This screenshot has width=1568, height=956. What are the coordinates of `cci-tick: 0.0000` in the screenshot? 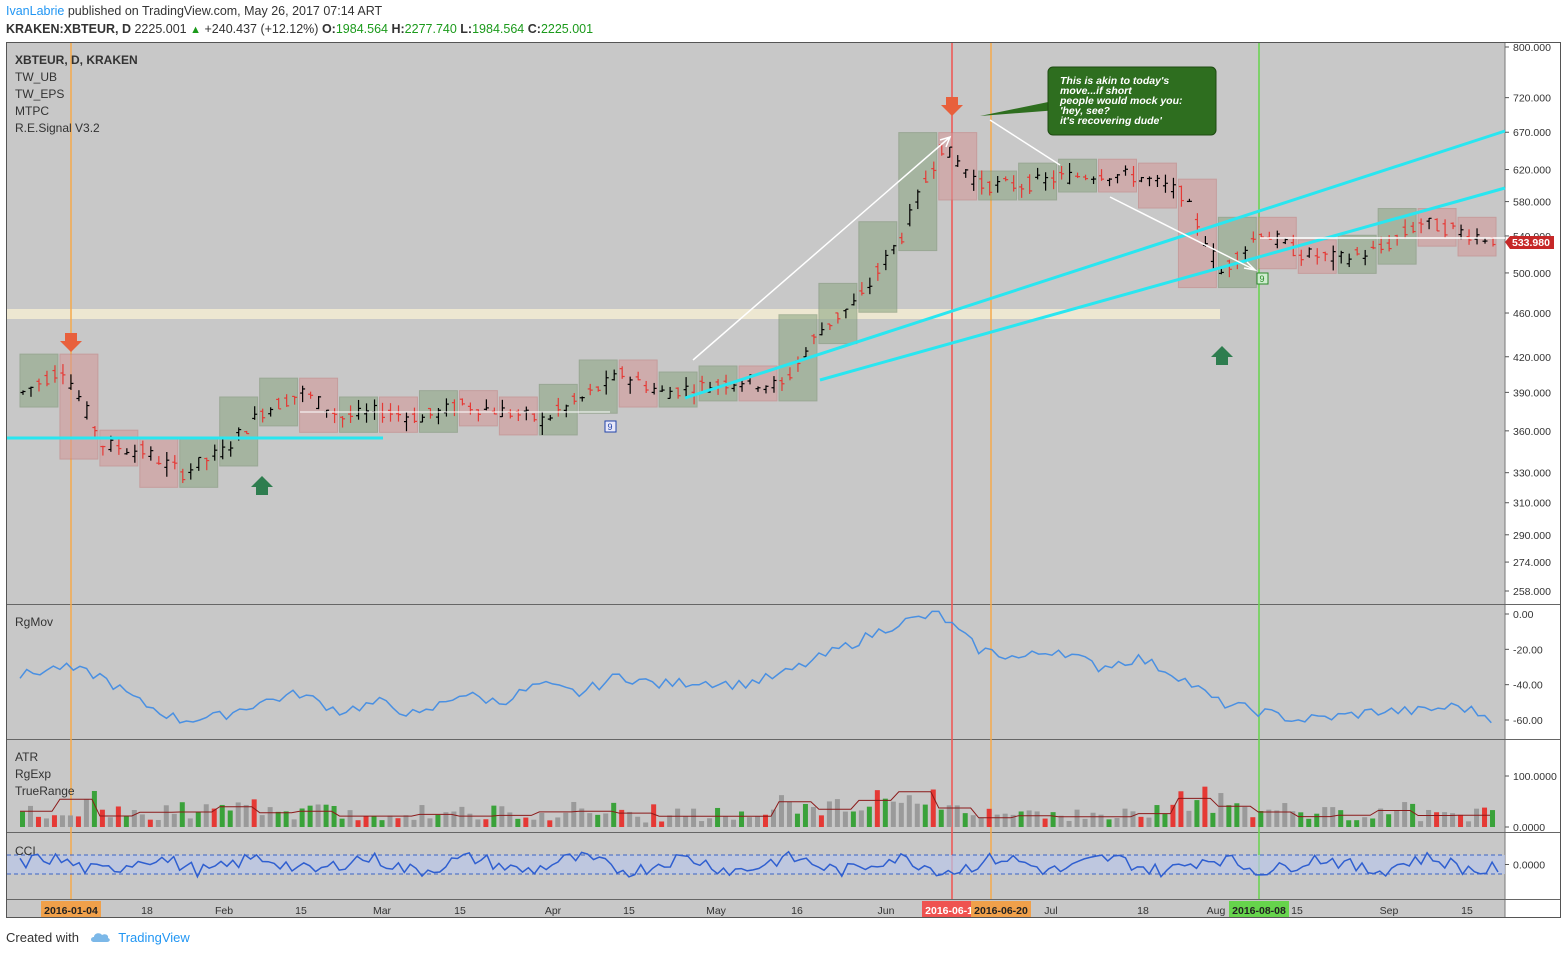 It's located at (1529, 866).